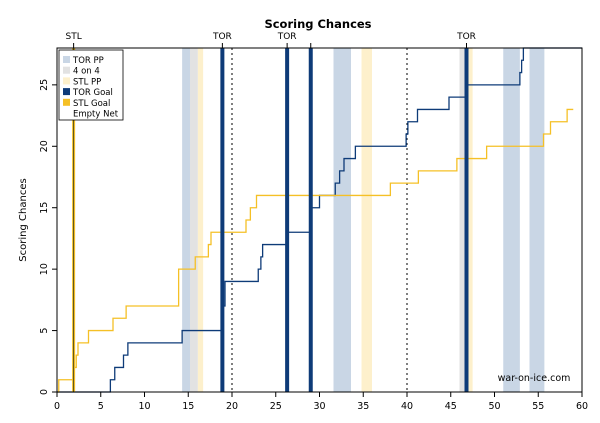 This screenshot has width=600, height=423. What do you see at coordinates (363, 406) in the screenshot?
I see `x-tick-label: 35` at bounding box center [363, 406].